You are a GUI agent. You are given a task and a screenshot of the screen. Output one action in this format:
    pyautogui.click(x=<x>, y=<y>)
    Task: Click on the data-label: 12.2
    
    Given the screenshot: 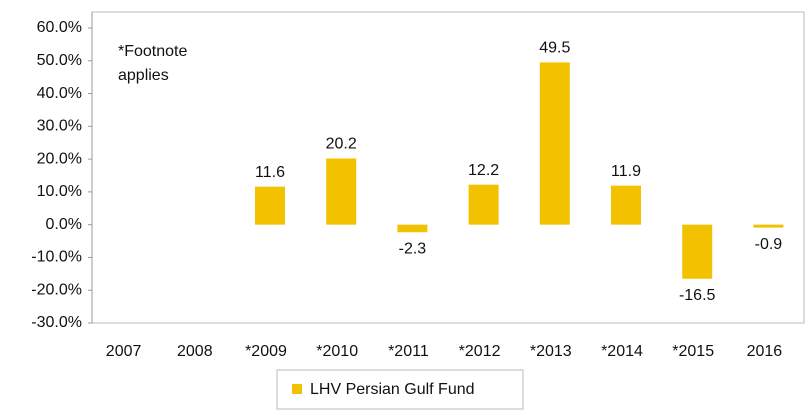 What is the action you would take?
    pyautogui.click(x=483, y=170)
    